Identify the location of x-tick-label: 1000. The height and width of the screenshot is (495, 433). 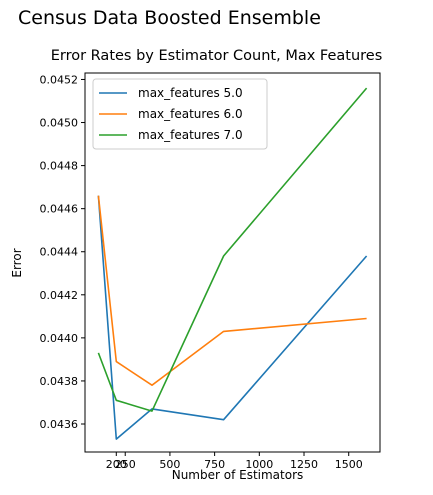
(259, 464).